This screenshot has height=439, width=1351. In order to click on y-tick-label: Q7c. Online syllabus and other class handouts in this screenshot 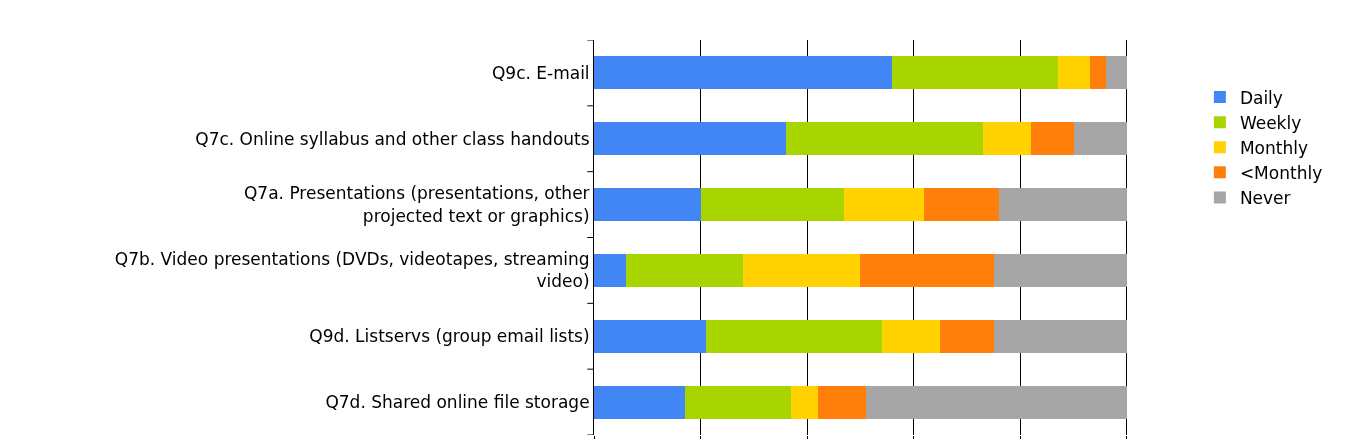, I will do `click(392, 138)`.